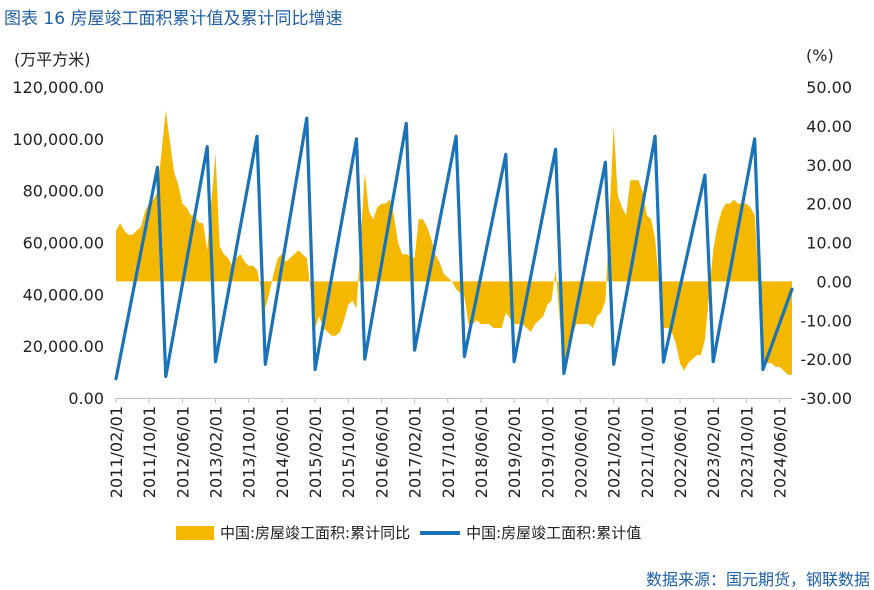 This screenshot has height=590, width=874. Describe the element at coordinates (448, 452) in the screenshot. I see `x-tick-label: 2017/10/01` at that location.